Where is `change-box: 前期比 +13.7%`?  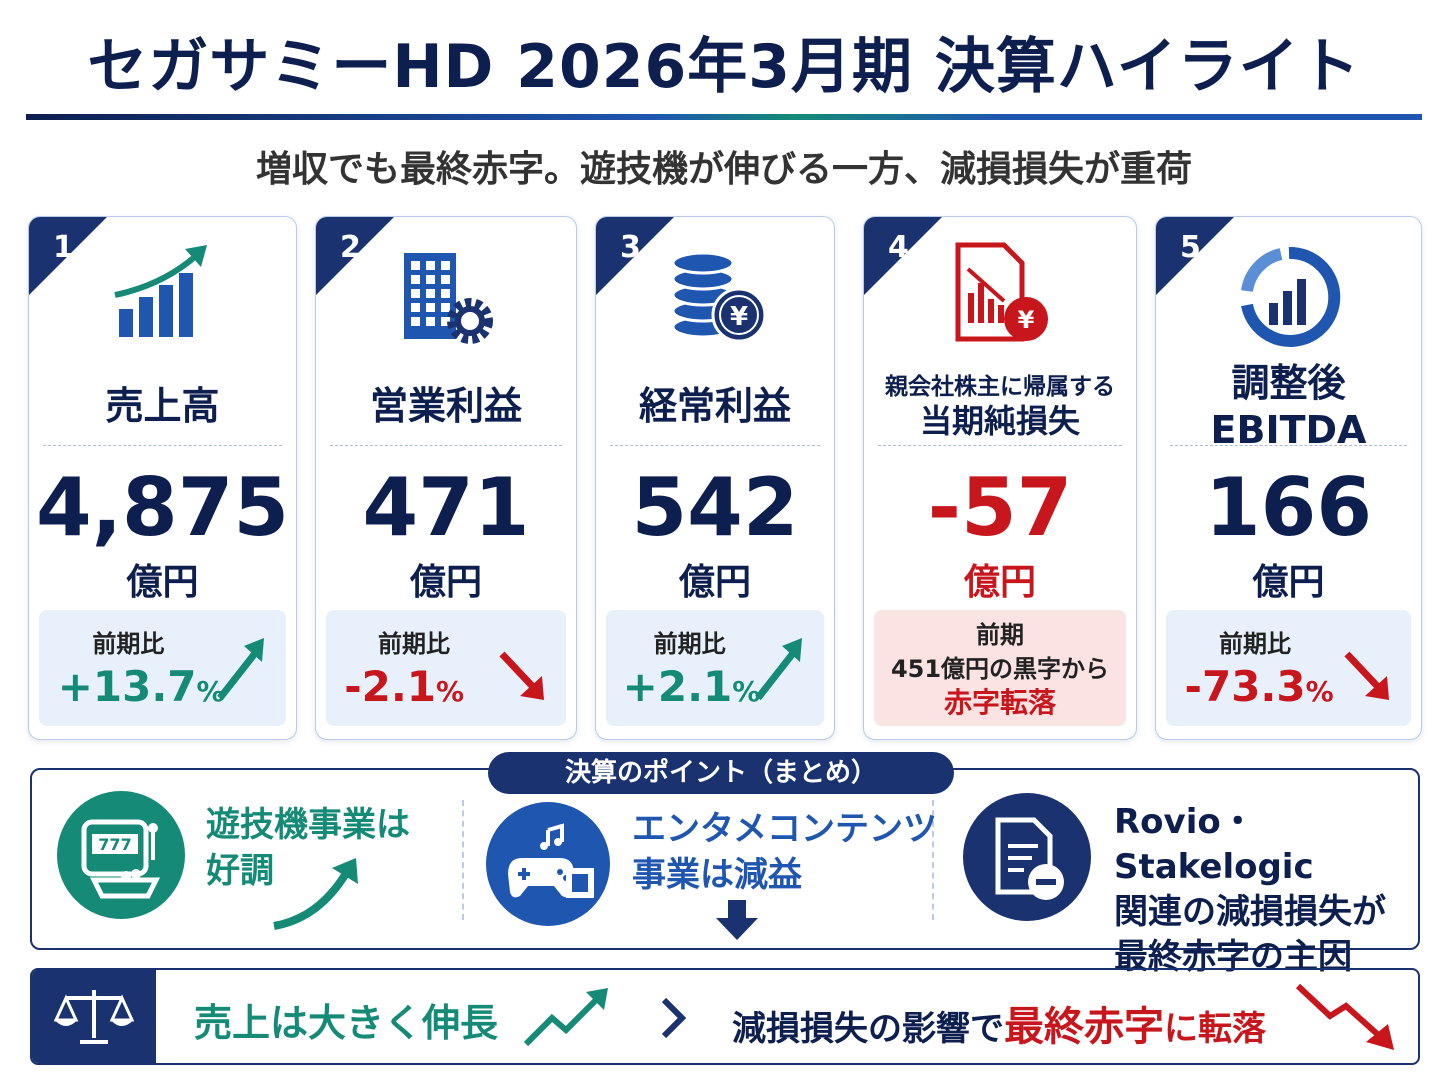
change-box: 前期比 +13.7% is located at coordinates (162, 668).